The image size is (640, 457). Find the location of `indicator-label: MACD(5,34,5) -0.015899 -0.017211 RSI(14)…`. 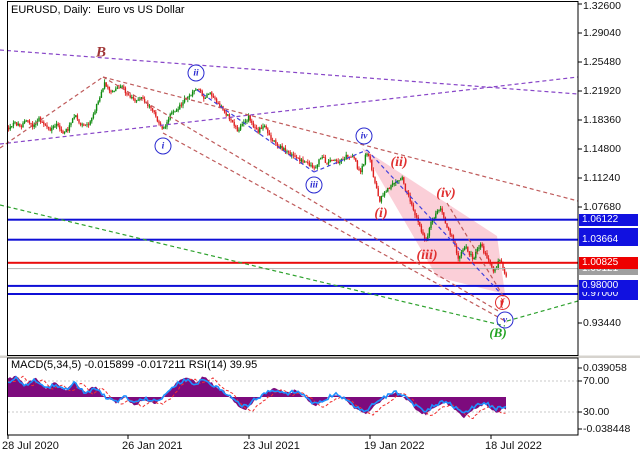

indicator-label: MACD(5,34,5) -0.015899 -0.017211 RSI(14)… is located at coordinates (134, 365).